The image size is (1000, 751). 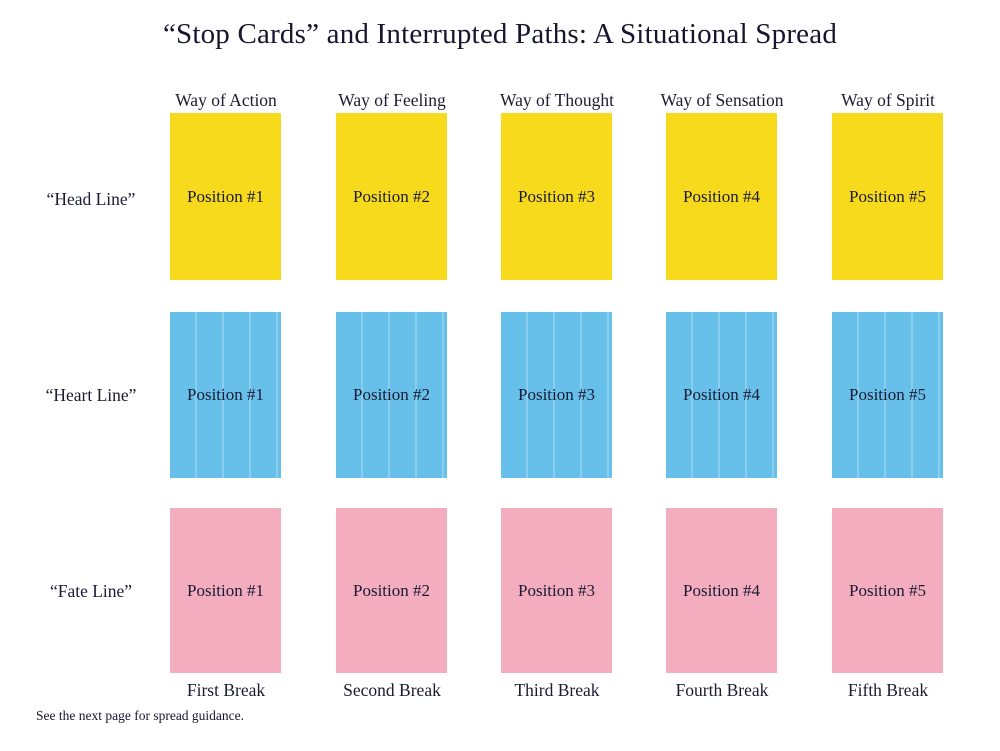 What do you see at coordinates (392, 100) in the screenshot?
I see `column-header-way-of-feeling: Way of Feeling` at bounding box center [392, 100].